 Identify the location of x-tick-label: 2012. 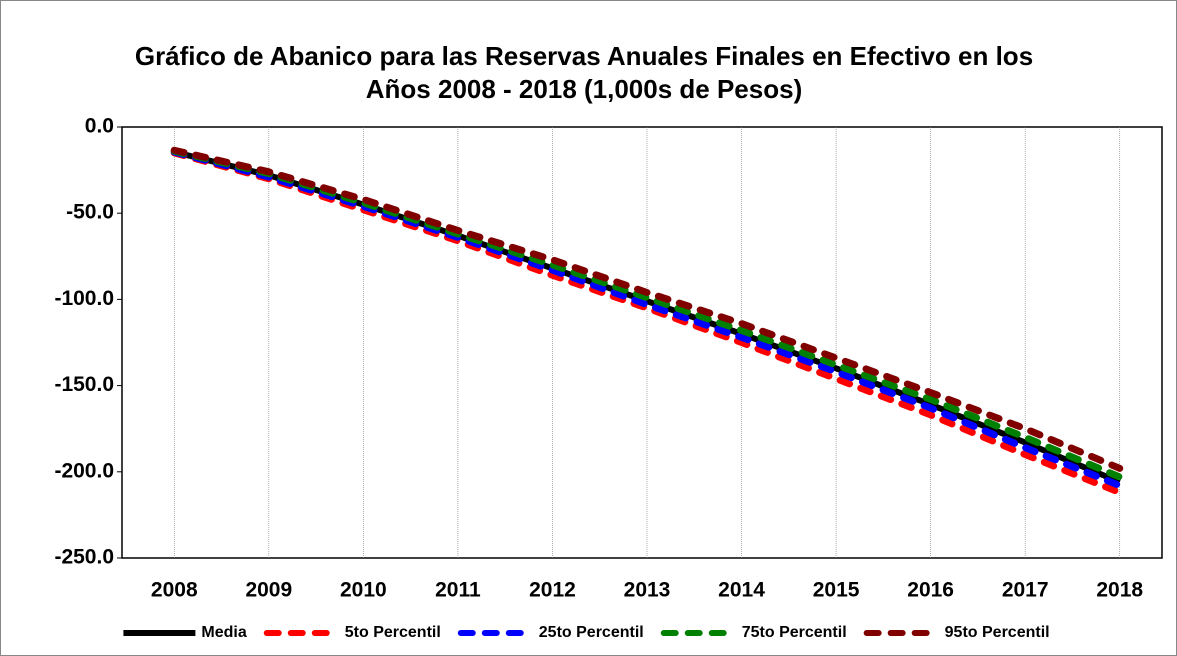
(552, 590).